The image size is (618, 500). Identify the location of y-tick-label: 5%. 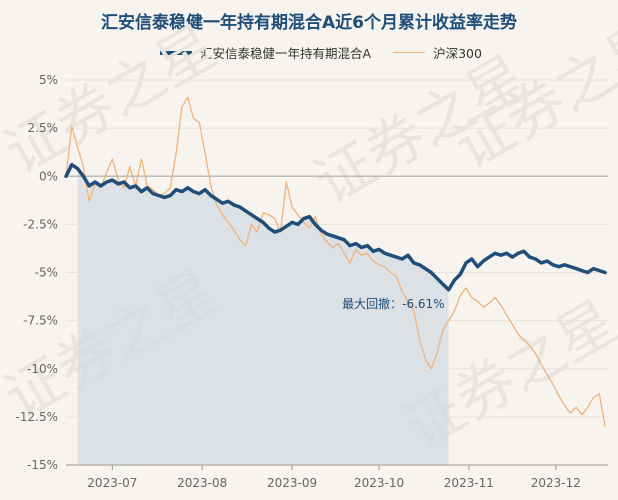
(48, 80).